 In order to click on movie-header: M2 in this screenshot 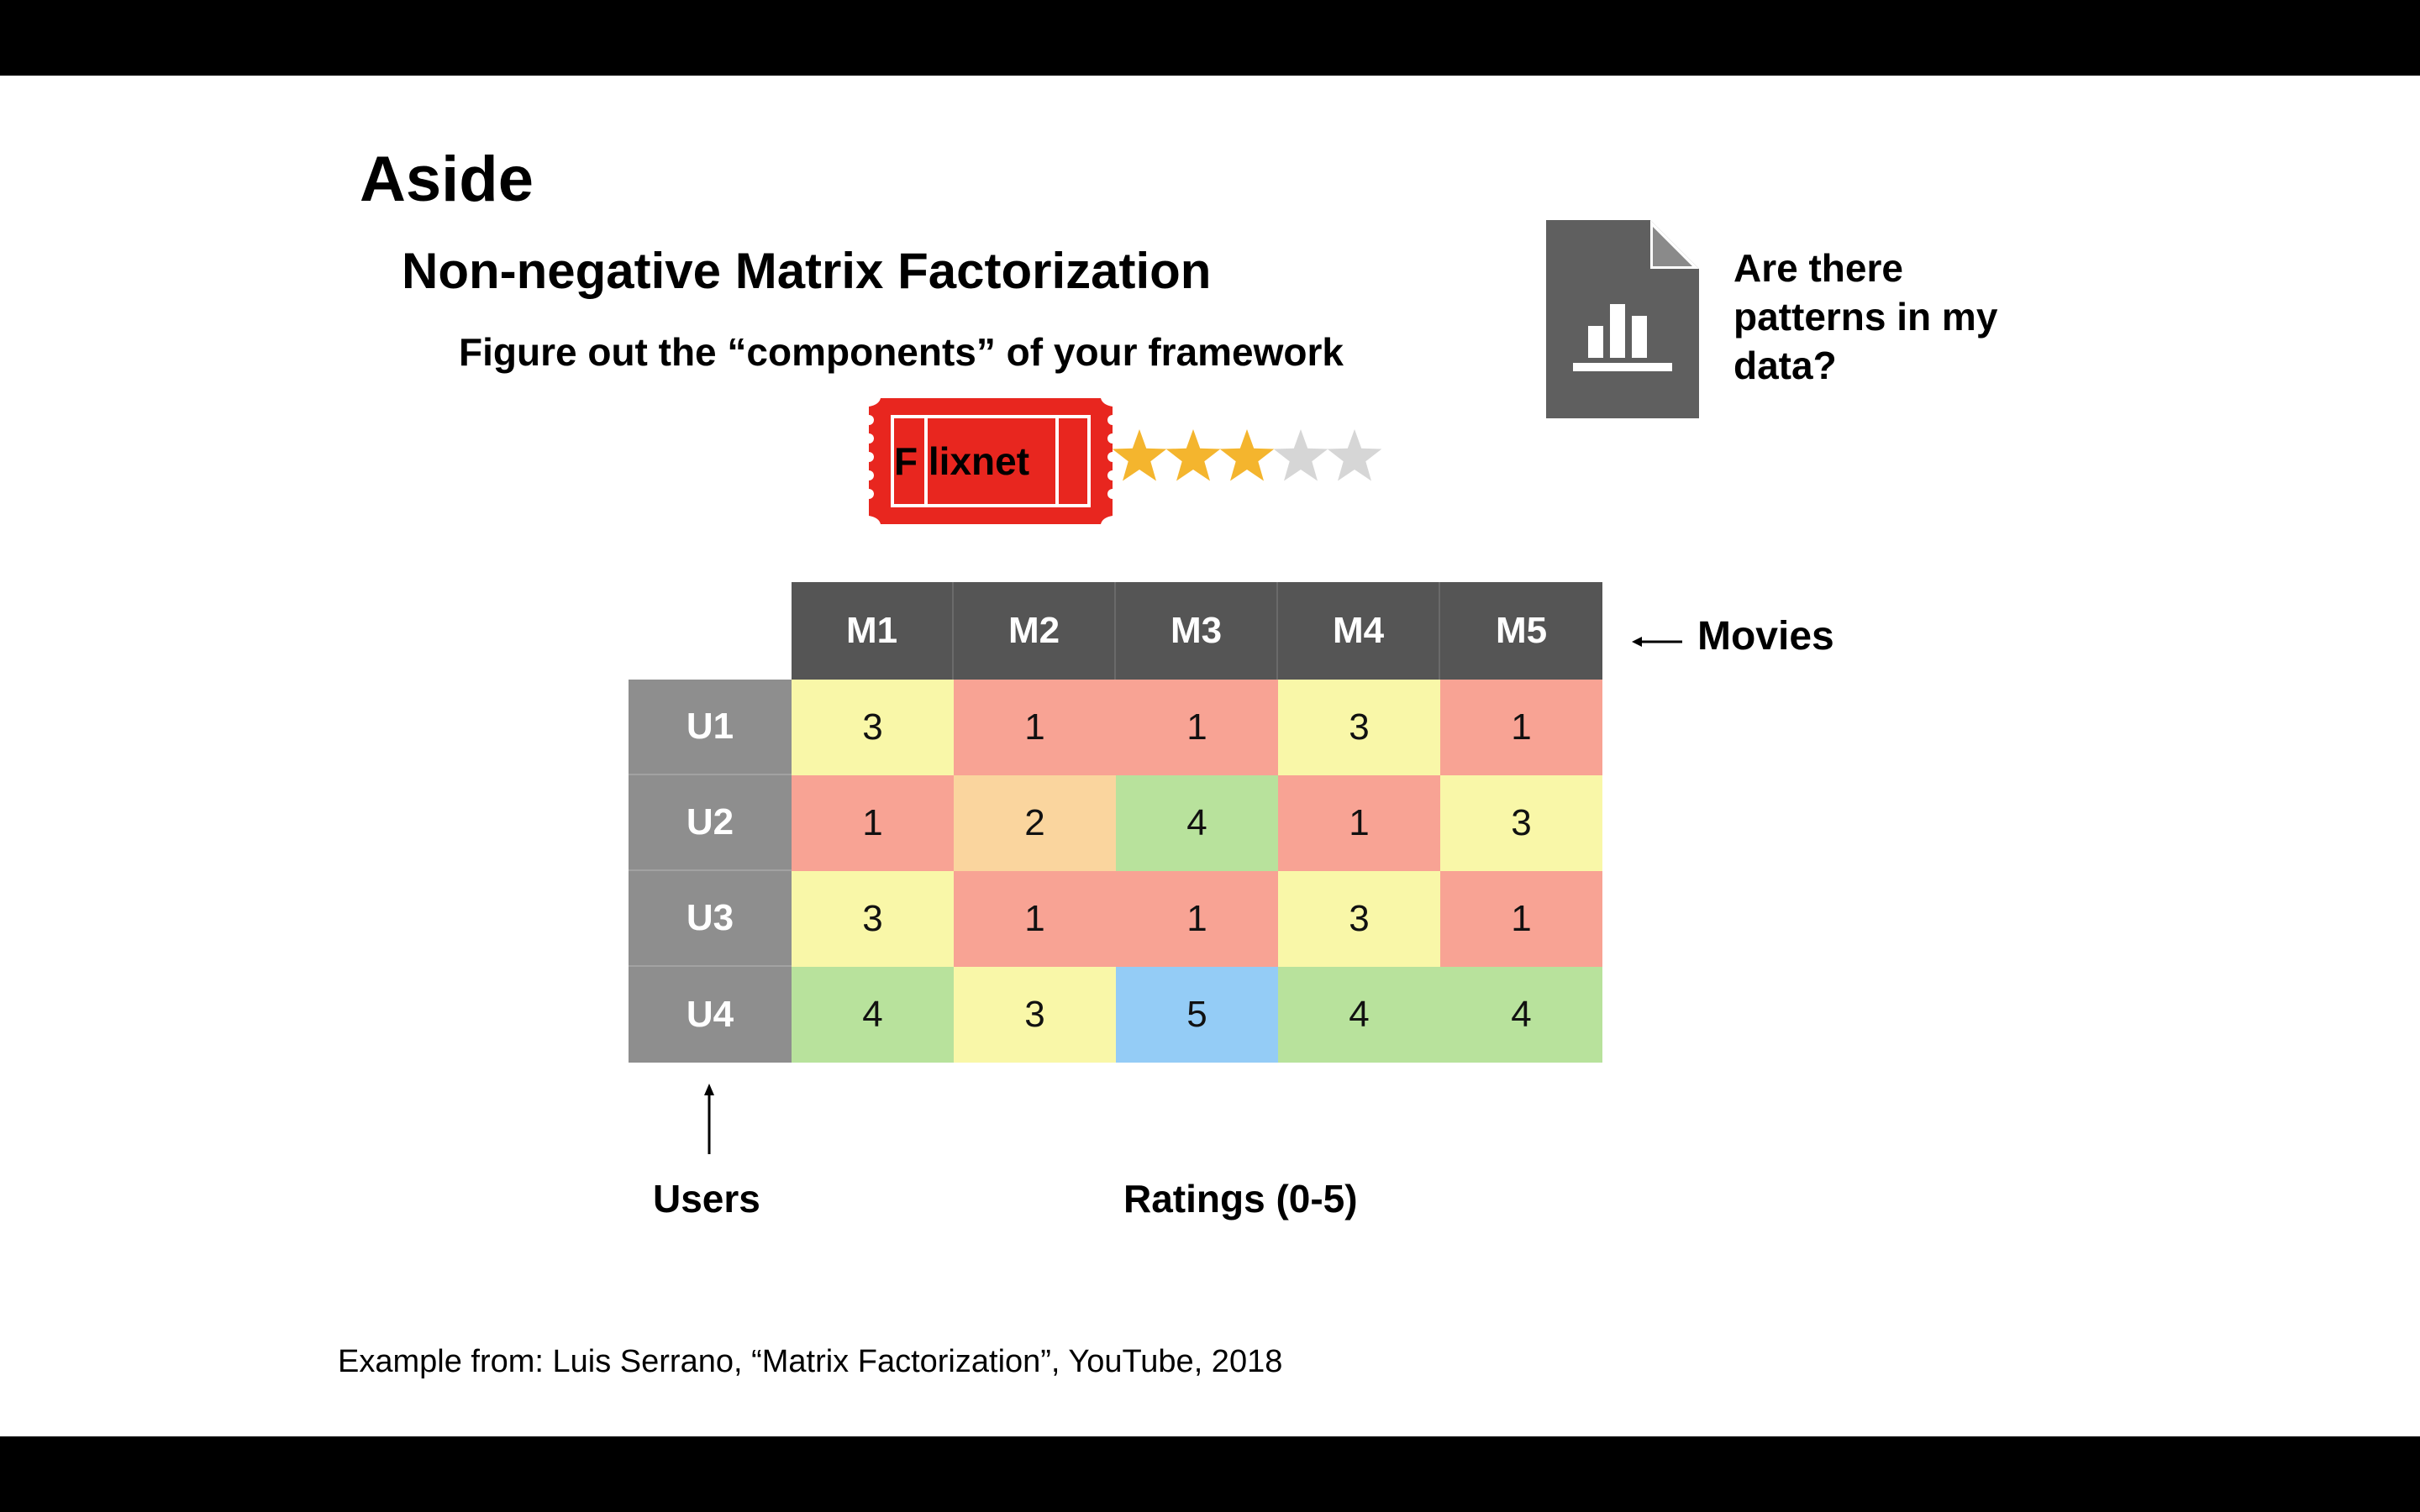, I will do `click(1035, 631)`.